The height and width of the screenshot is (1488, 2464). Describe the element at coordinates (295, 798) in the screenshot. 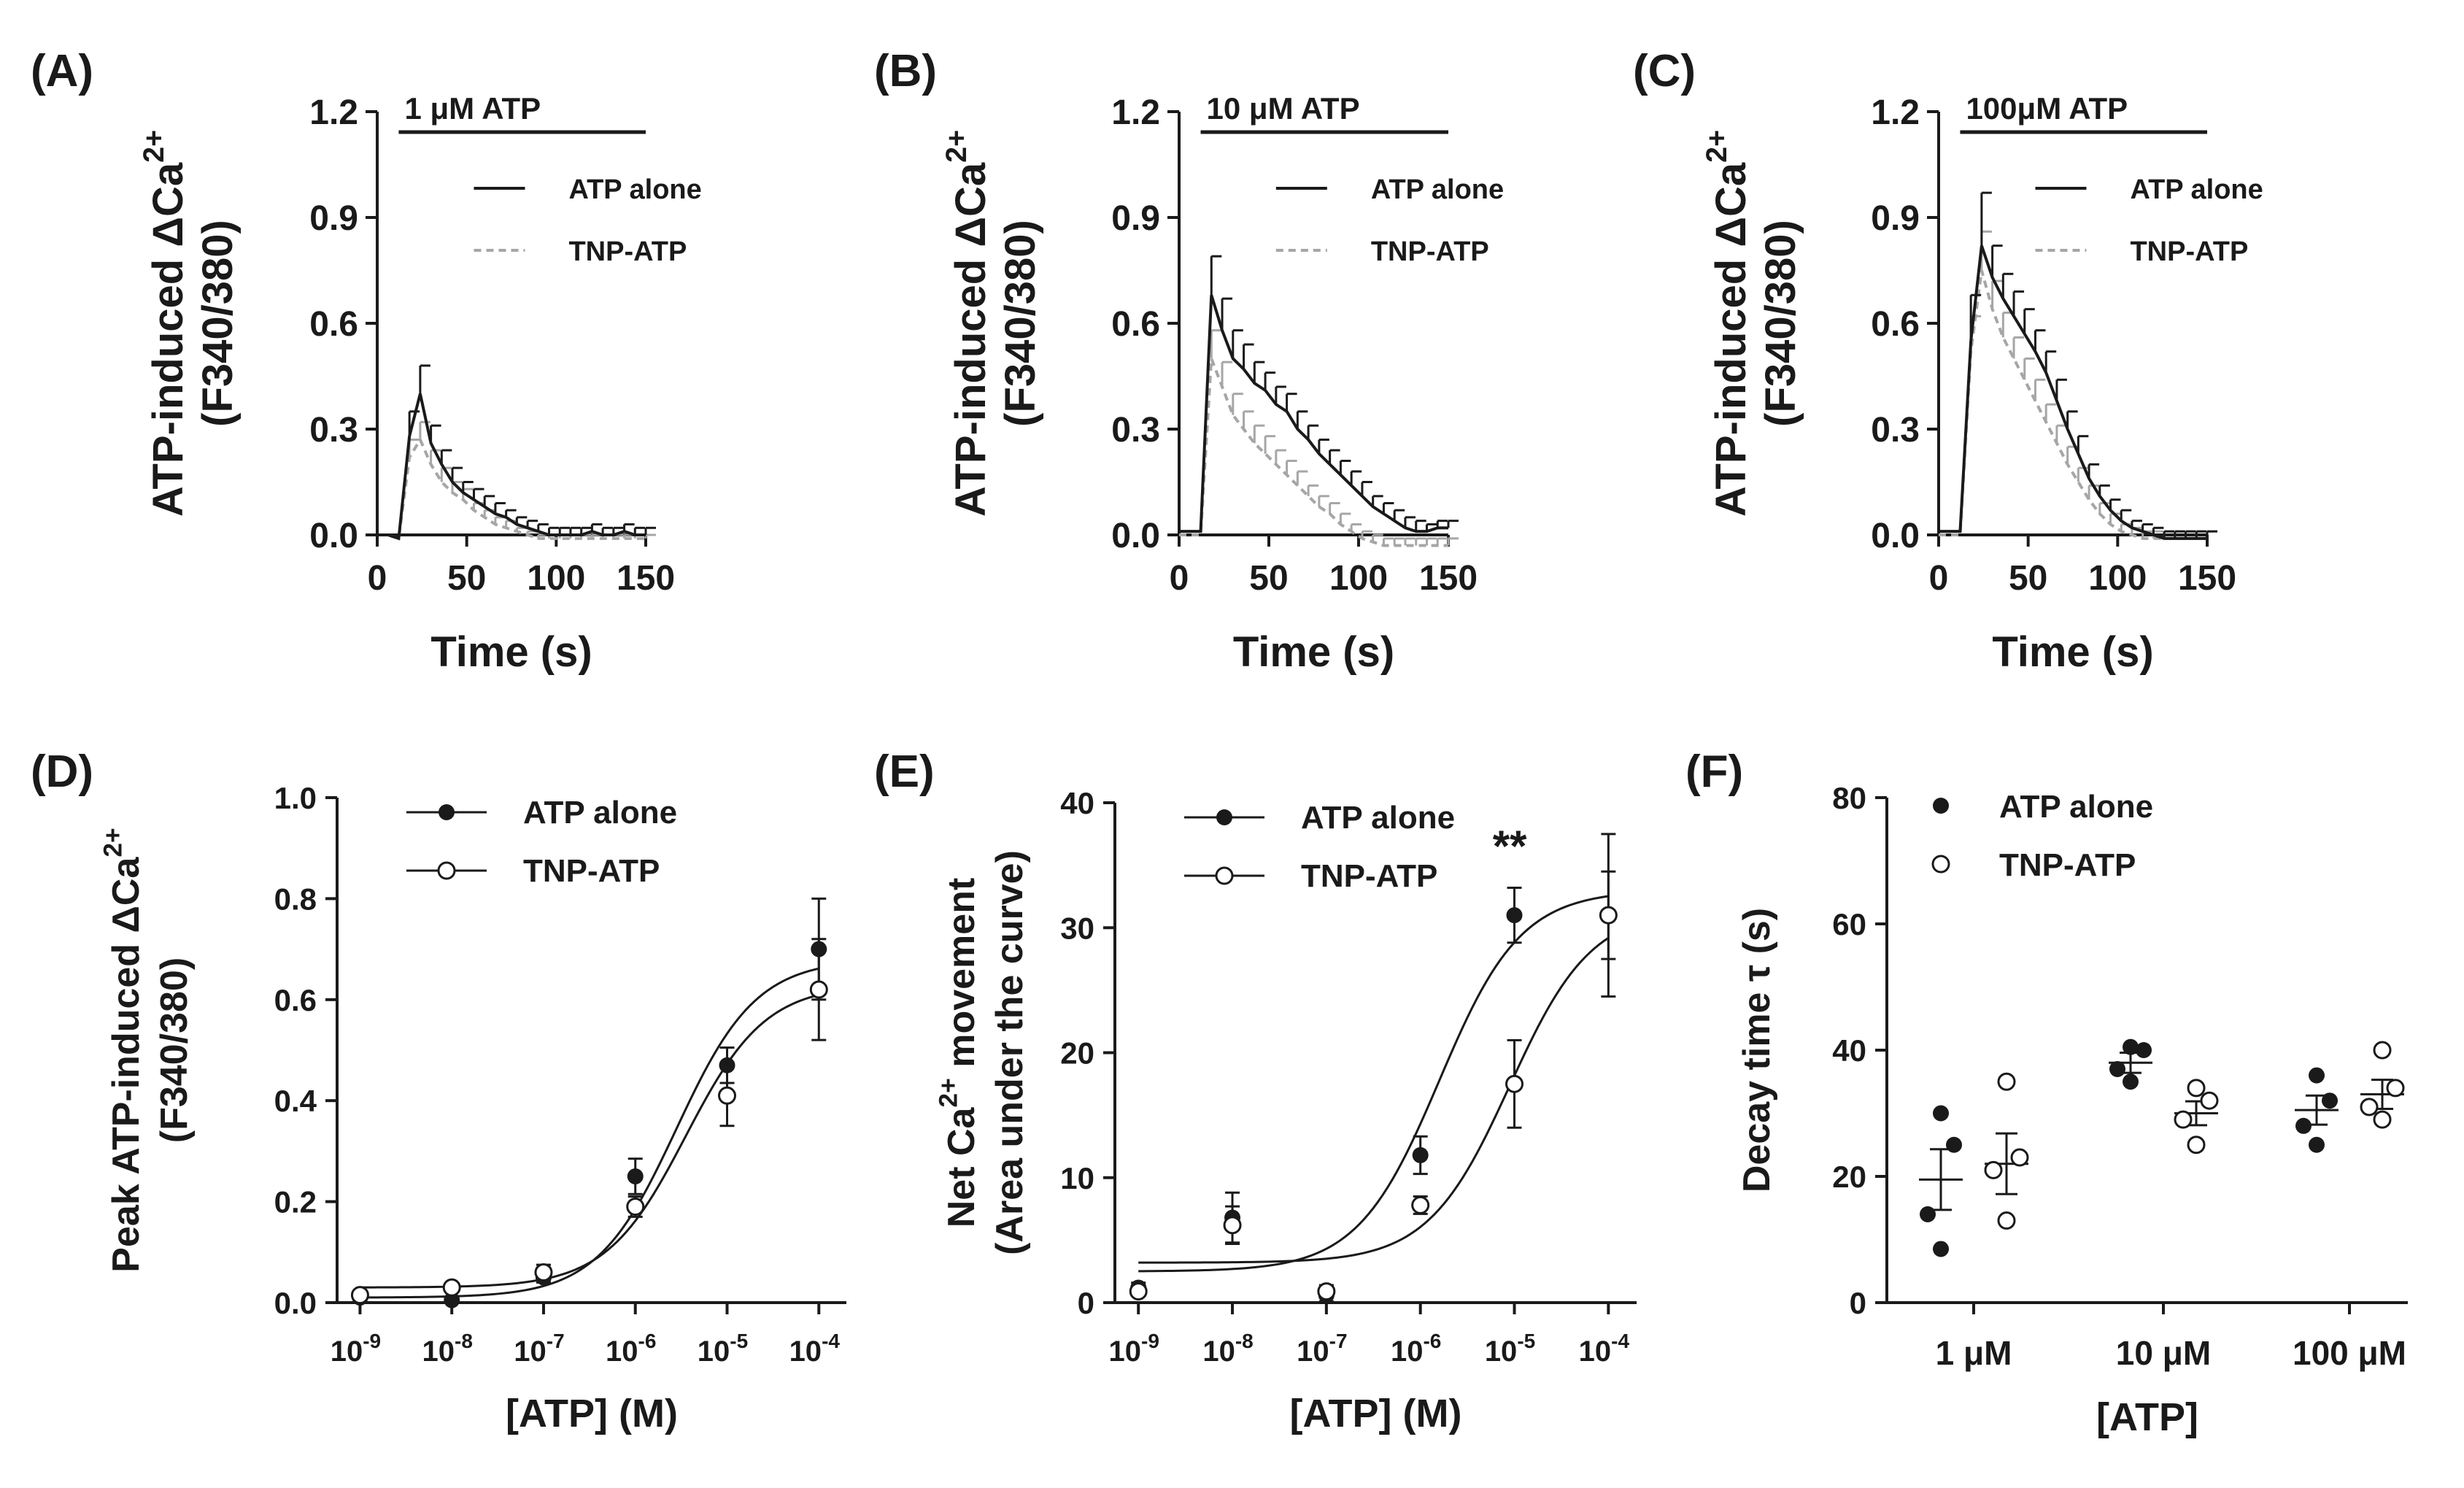

I see `y-tick-label: 1.0` at that location.